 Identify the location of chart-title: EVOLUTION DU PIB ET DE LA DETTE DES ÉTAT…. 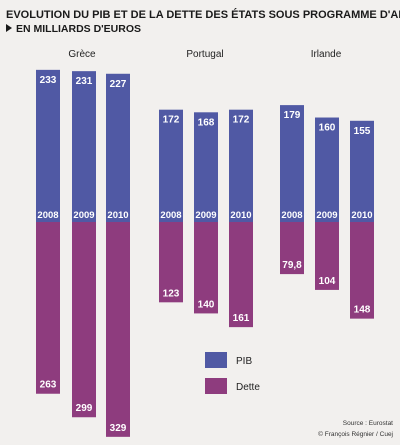
(203, 14).